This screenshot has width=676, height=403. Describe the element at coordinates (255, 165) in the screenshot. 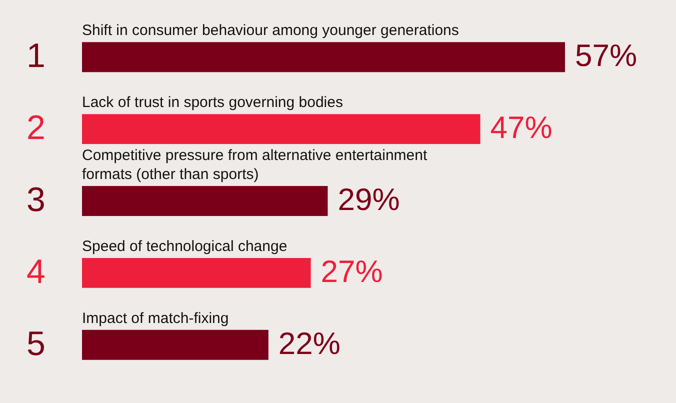

I see `category-label: Competitive pressure from alternative entertainment formats (other than sports)` at that location.